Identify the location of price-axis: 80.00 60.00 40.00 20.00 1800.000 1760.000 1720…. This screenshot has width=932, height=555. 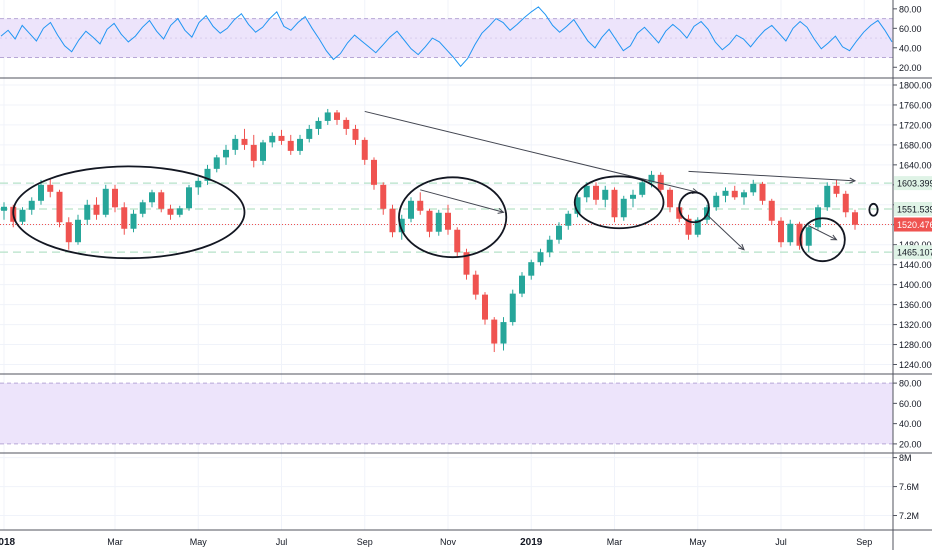
(912, 262).